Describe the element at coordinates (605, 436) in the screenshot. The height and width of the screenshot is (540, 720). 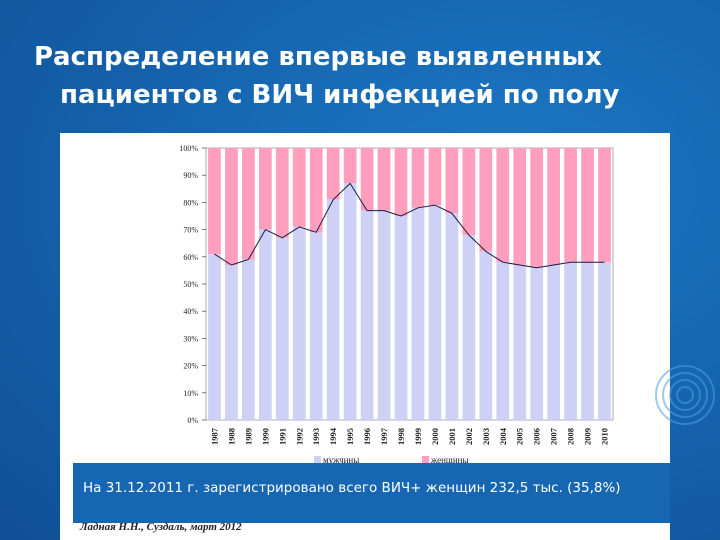
I see `x-tick-label: 2010` at that location.